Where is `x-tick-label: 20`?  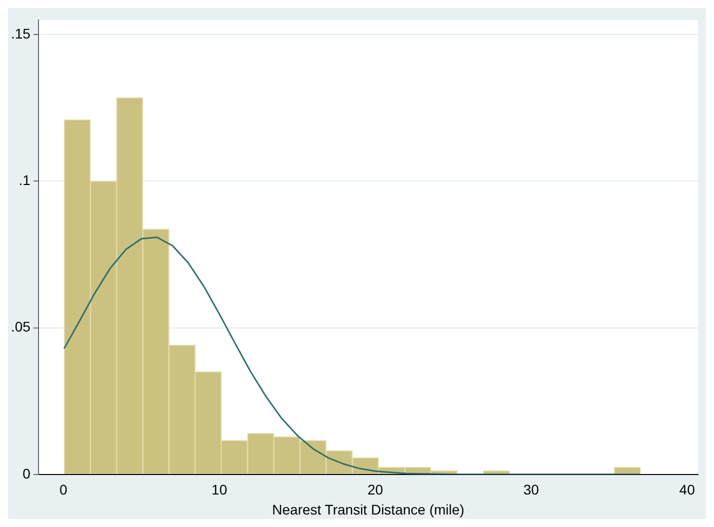 x-tick-label: 20 is located at coordinates (375, 490).